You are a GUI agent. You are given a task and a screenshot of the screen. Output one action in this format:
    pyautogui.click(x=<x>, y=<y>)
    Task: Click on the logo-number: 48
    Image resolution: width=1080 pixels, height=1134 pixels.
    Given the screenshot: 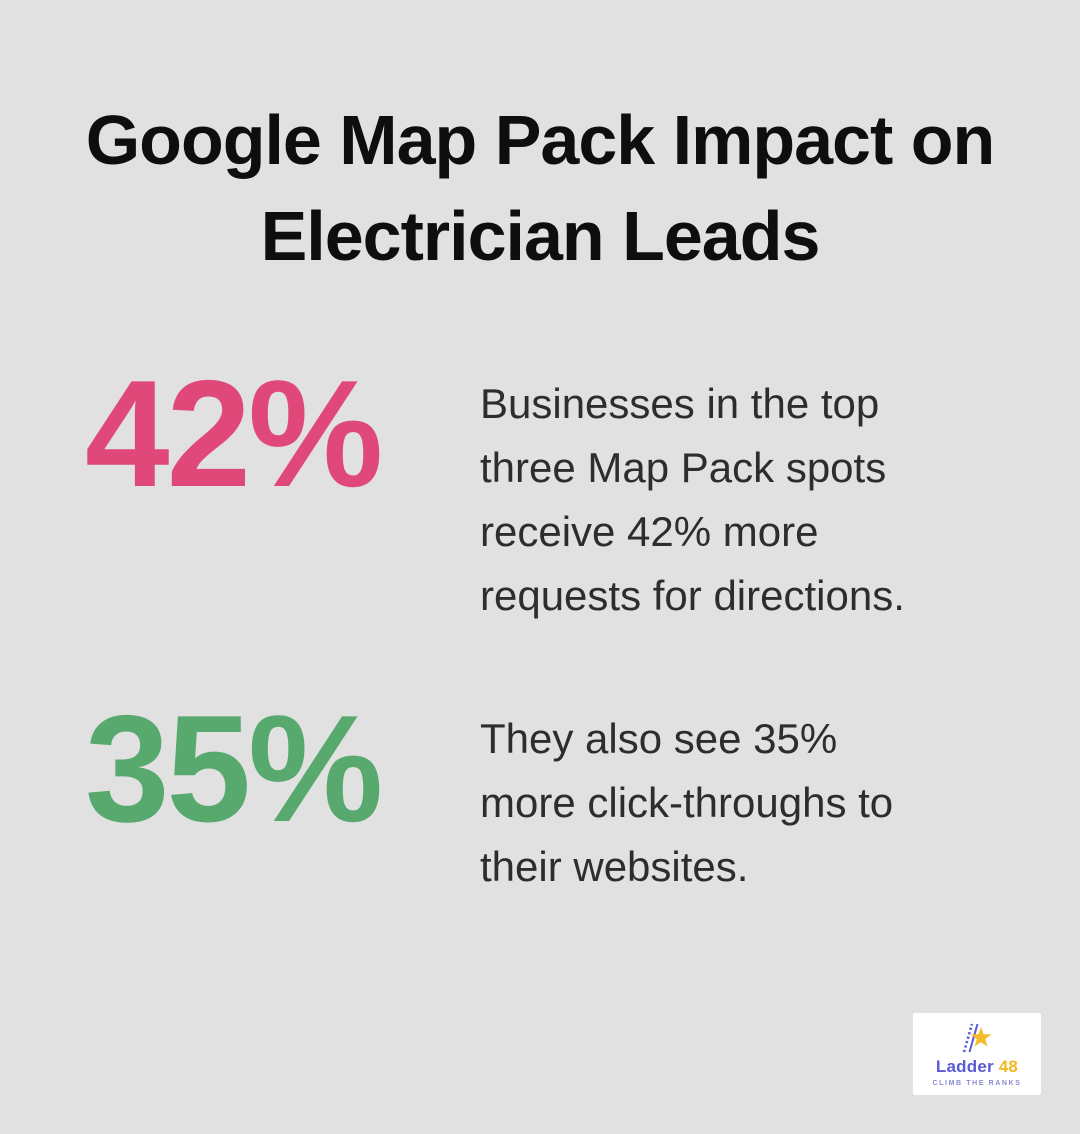 What is the action you would take?
    pyautogui.click(x=1008, y=1066)
    